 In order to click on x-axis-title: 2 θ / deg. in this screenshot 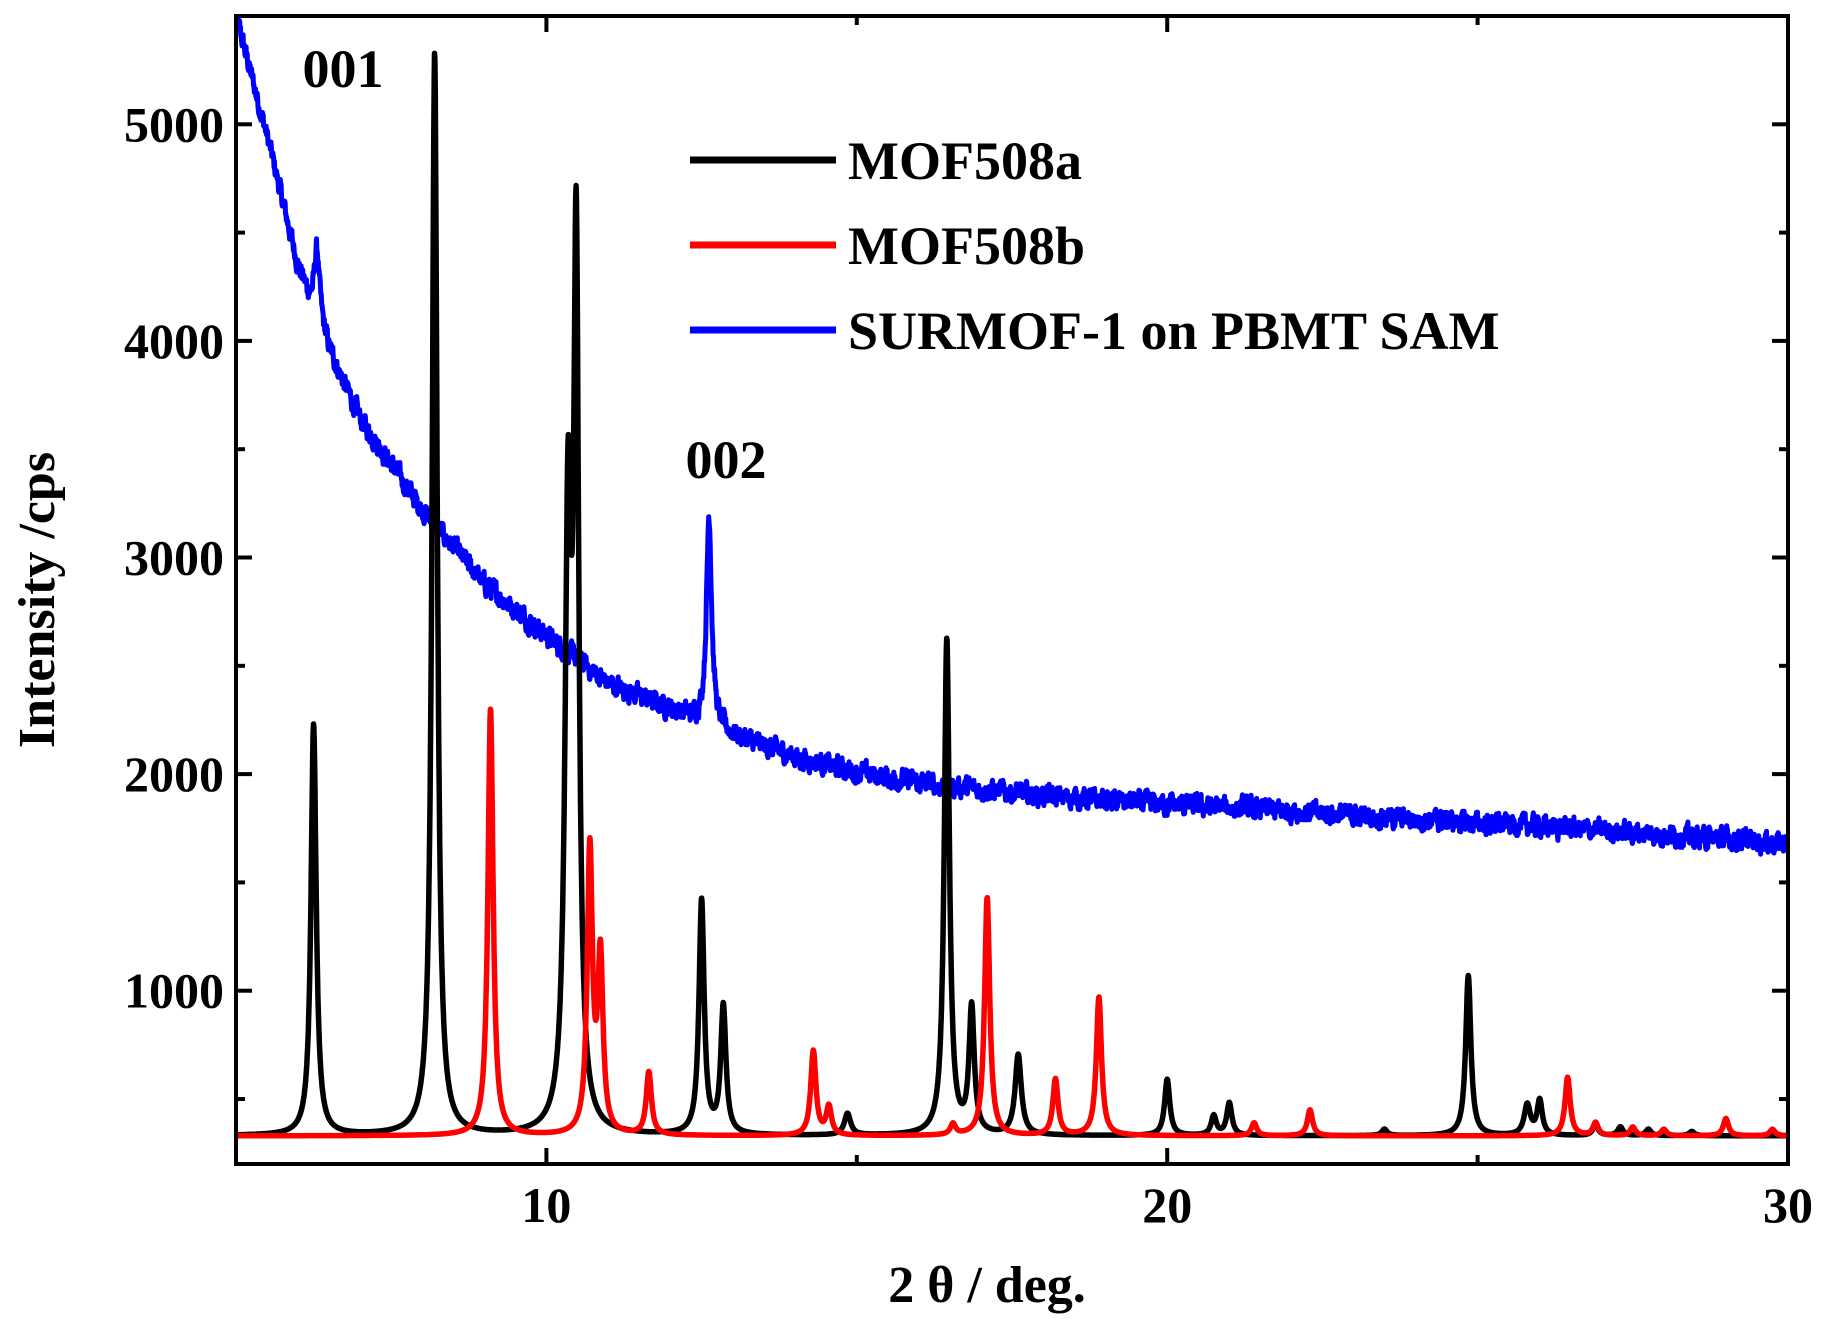, I will do `click(987, 1285)`.